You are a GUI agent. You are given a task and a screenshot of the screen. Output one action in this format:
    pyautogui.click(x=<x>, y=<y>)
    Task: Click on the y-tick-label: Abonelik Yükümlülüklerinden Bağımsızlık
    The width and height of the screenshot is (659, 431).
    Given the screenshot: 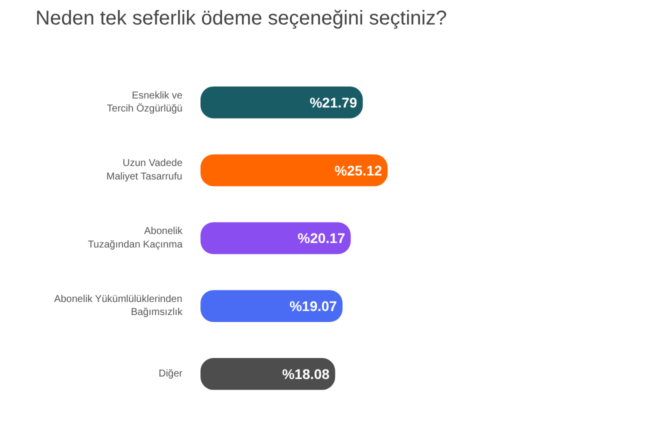 What is the action you would take?
    pyautogui.click(x=119, y=306)
    